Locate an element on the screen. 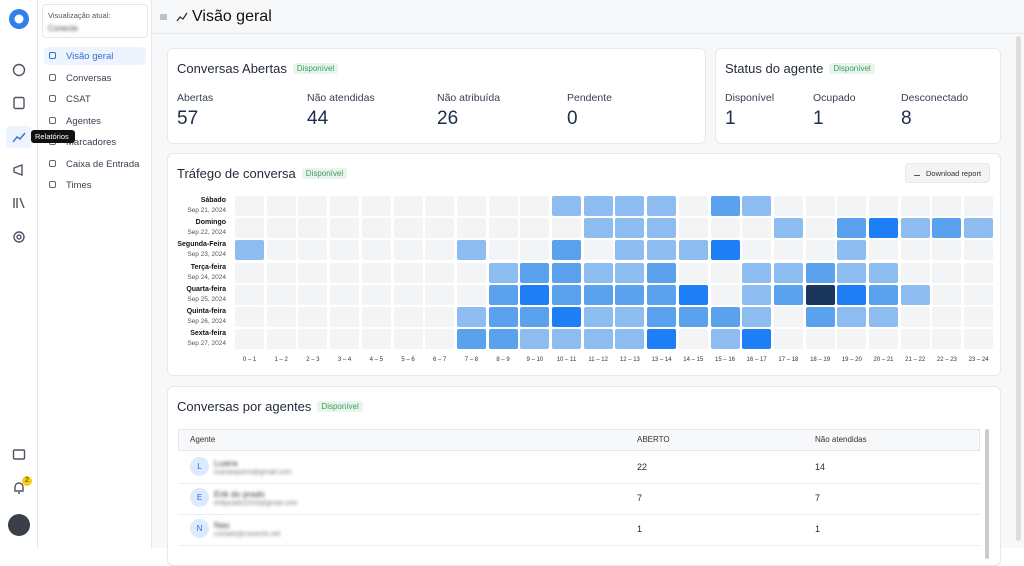 The image size is (1024, 566). download-button: Download report is located at coordinates (947, 173).